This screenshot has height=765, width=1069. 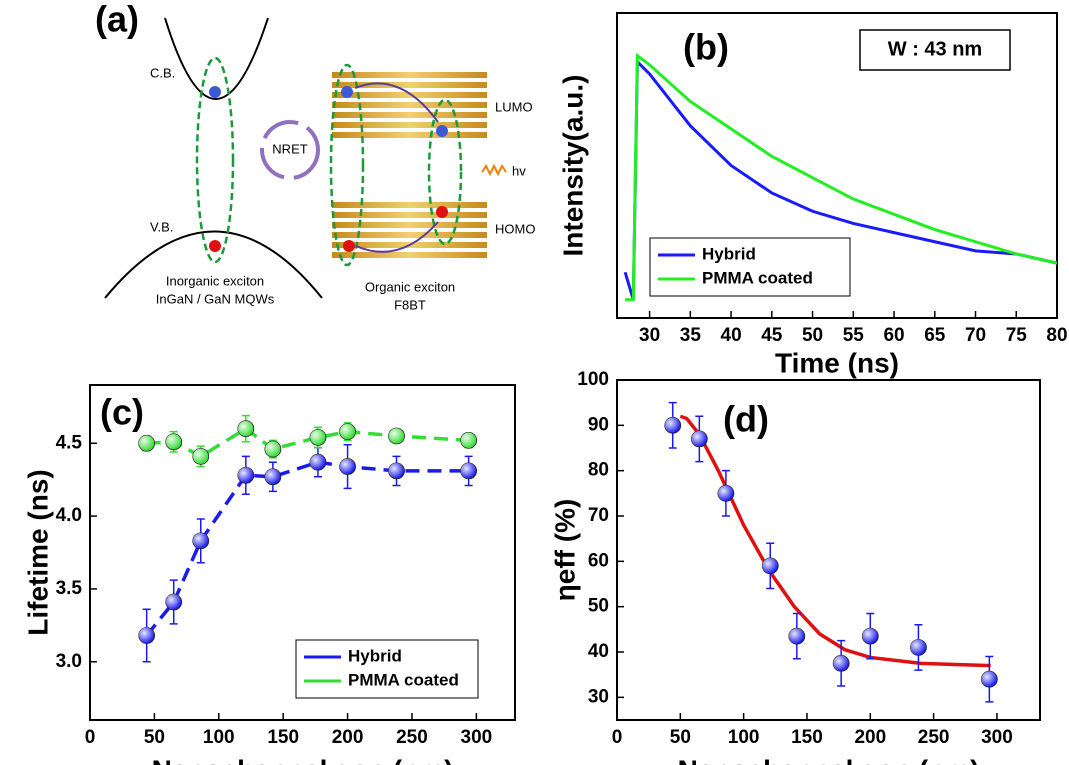 What do you see at coordinates (514, 106) in the screenshot?
I see `lumo-label: LUMO` at bounding box center [514, 106].